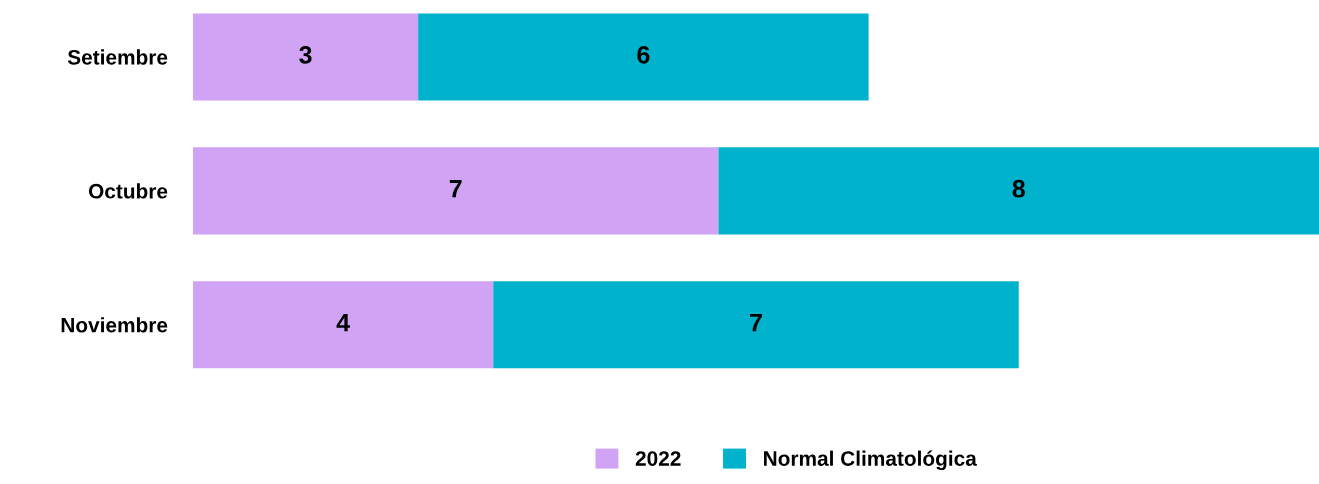 The width and height of the screenshot is (1319, 484). What do you see at coordinates (1018, 188) in the screenshot?
I see `data-label: 8` at bounding box center [1018, 188].